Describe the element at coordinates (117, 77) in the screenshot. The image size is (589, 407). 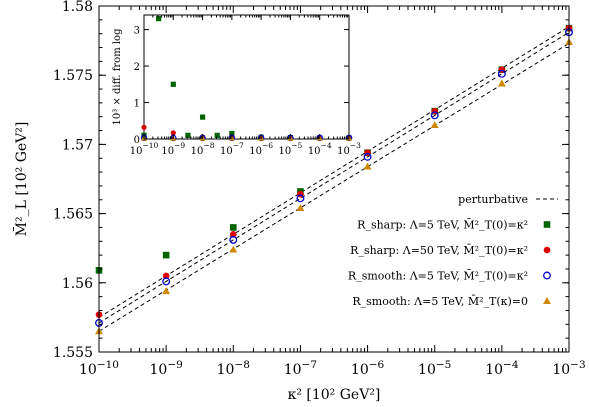
I see `inset-y-axis-label: 10³ × diff. from log` at that location.